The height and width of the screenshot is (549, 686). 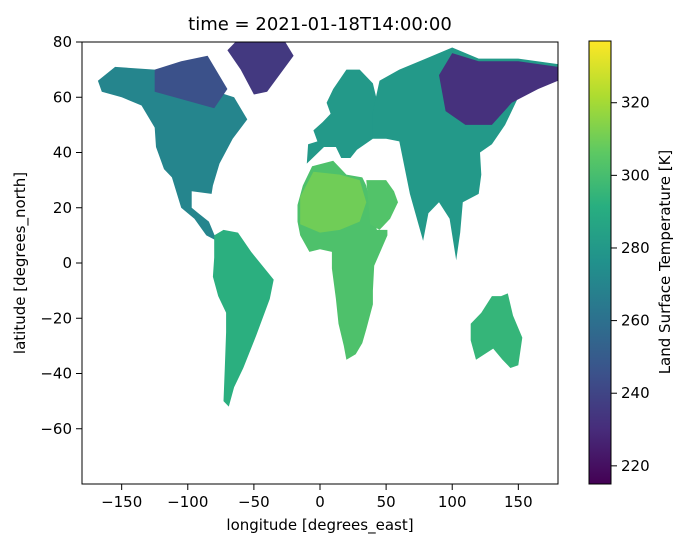 I want to click on y-tick-label: −20, so click(x=56, y=318).